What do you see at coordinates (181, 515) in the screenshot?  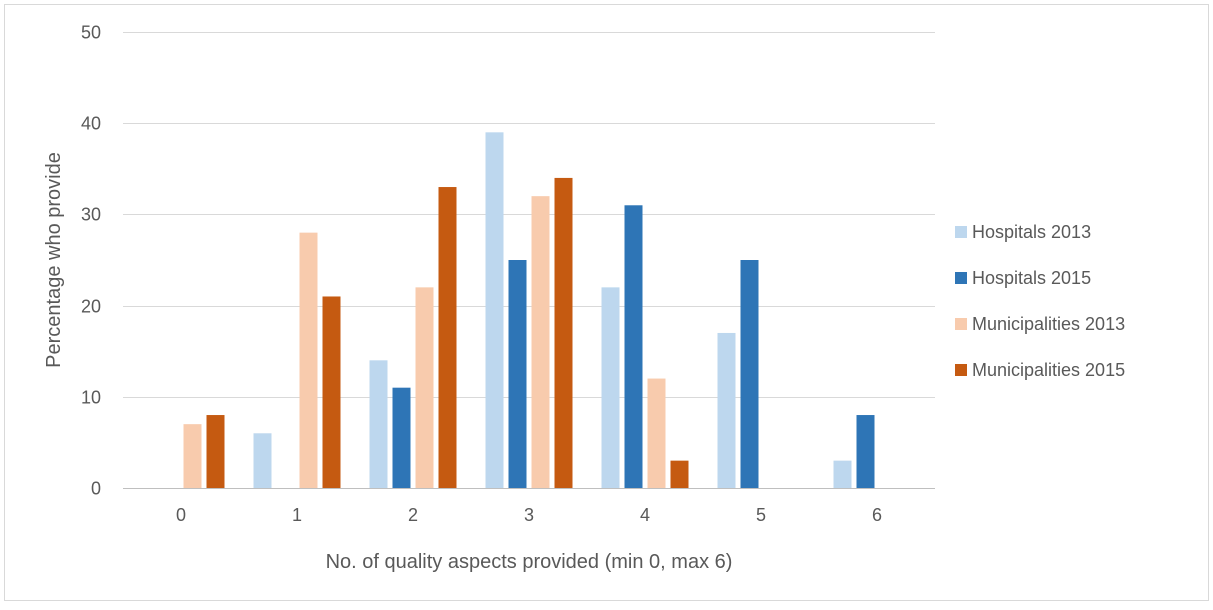 I see `x-tick-label: 0` at bounding box center [181, 515].